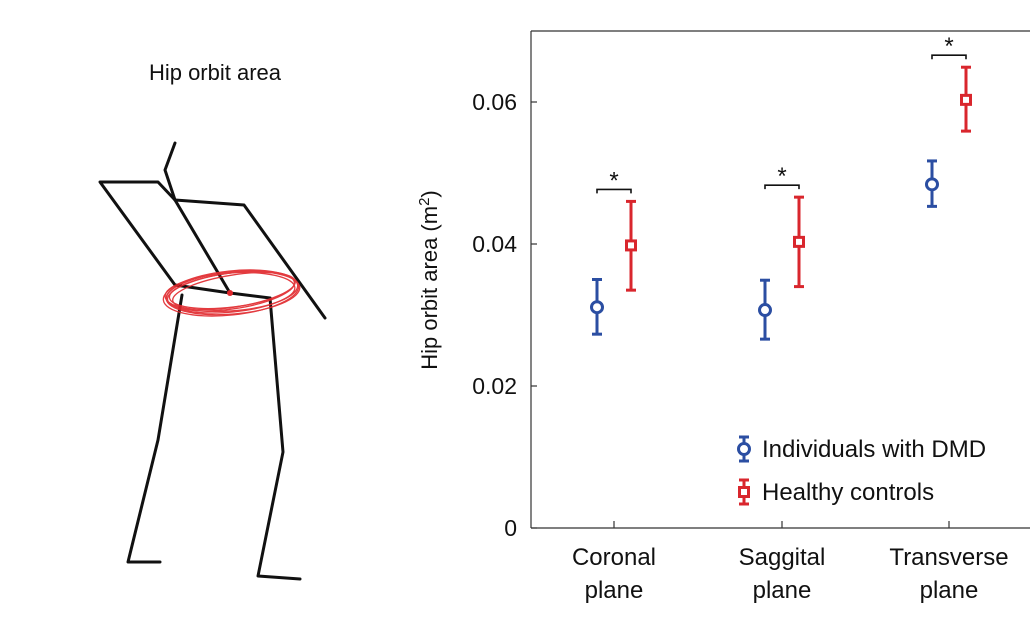  What do you see at coordinates (504, 315) in the screenshot?
I see `y-axis-ticks: 0 0.02 0.04 0.06` at bounding box center [504, 315].